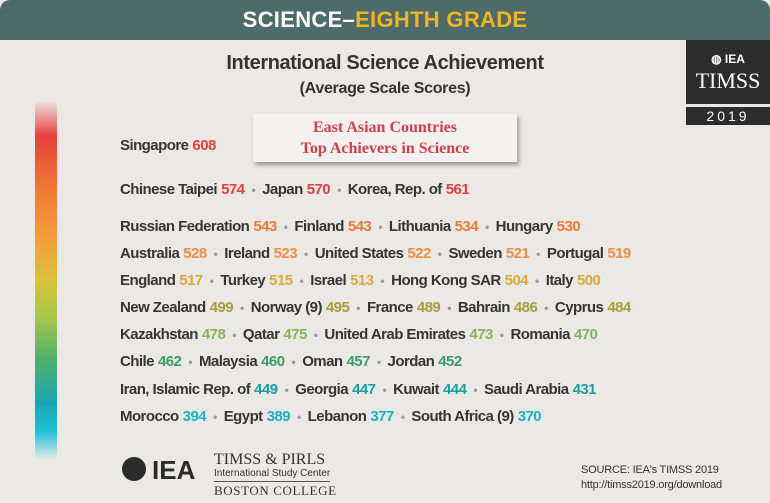 Image resolution: width=770 pixels, height=503 pixels. I want to click on country-name: Malaysia, so click(228, 361).